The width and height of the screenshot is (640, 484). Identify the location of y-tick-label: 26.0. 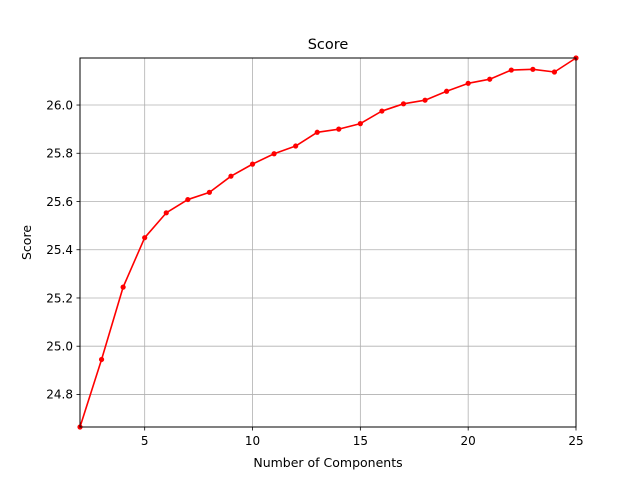
(59, 105).